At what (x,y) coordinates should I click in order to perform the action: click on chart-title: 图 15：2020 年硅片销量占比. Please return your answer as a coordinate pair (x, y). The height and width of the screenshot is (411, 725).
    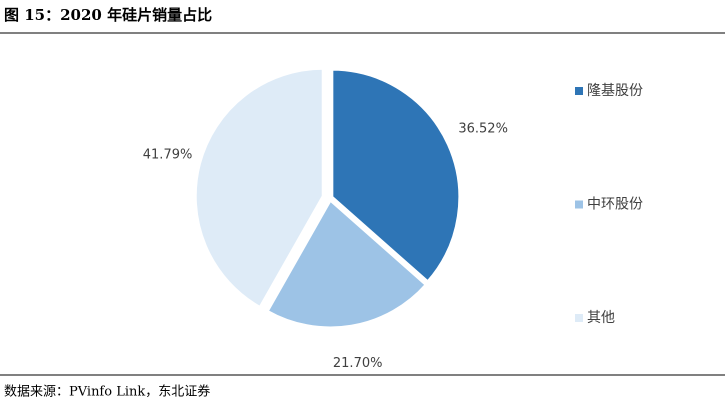
    Looking at the image, I should click on (108, 15).